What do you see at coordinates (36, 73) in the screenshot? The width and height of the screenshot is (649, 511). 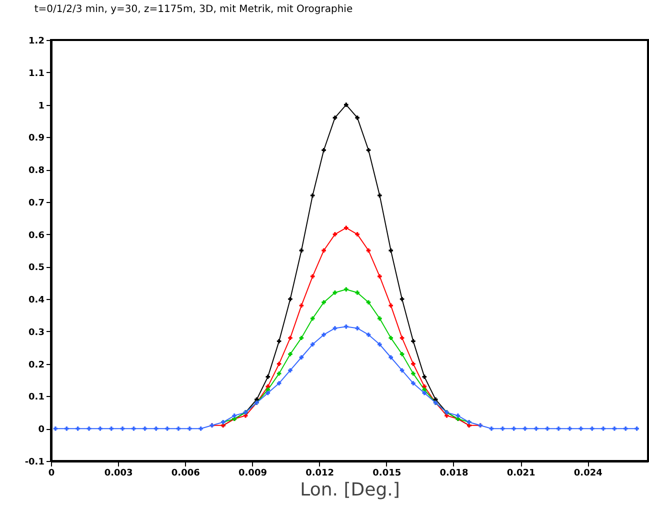 I see `y-tick-label: 1.1` at bounding box center [36, 73].